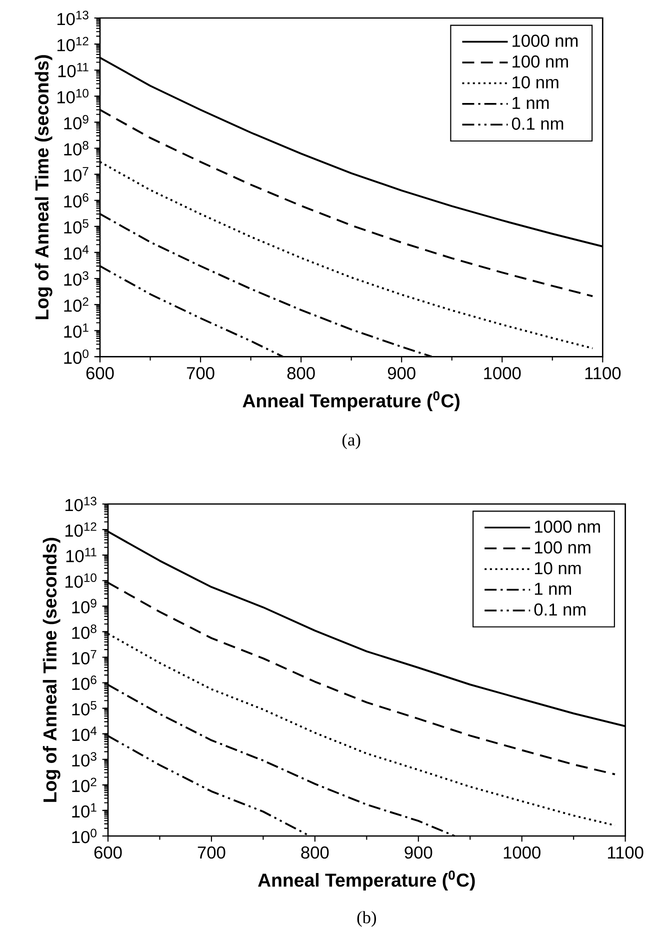  What do you see at coordinates (351, 441) in the screenshot?
I see `text: (a)` at bounding box center [351, 441].